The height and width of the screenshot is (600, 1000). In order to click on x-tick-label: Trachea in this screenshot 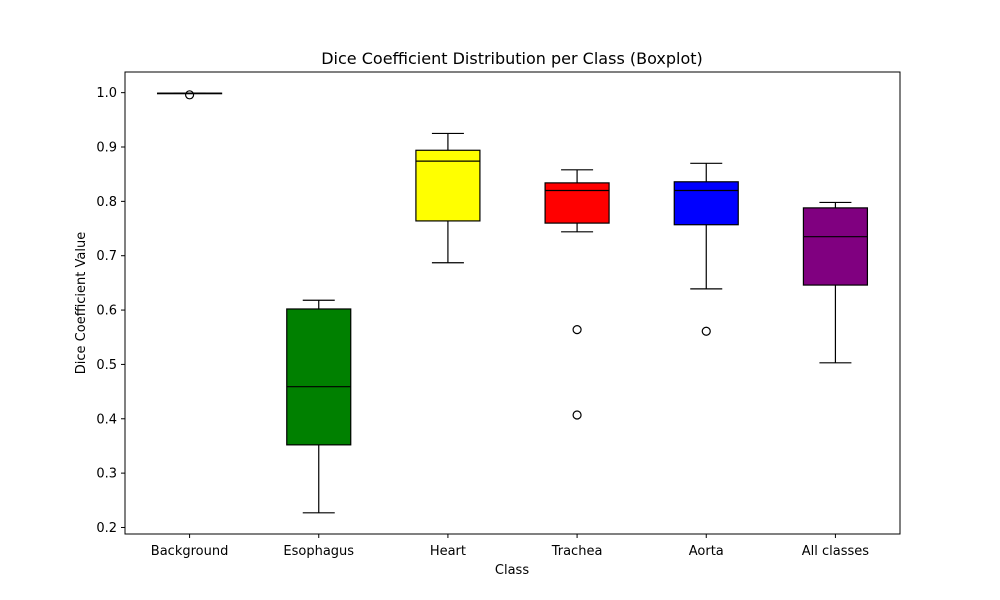, I will do `click(577, 551)`.